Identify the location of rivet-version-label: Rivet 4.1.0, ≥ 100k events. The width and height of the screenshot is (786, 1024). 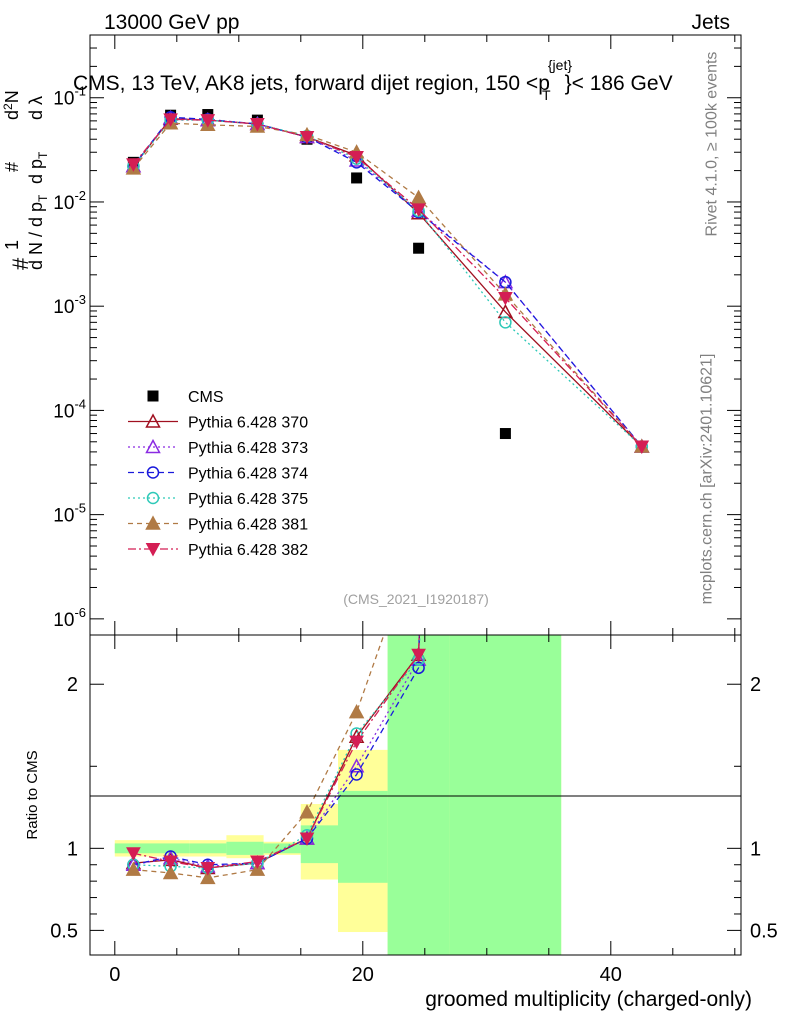
(712, 144).